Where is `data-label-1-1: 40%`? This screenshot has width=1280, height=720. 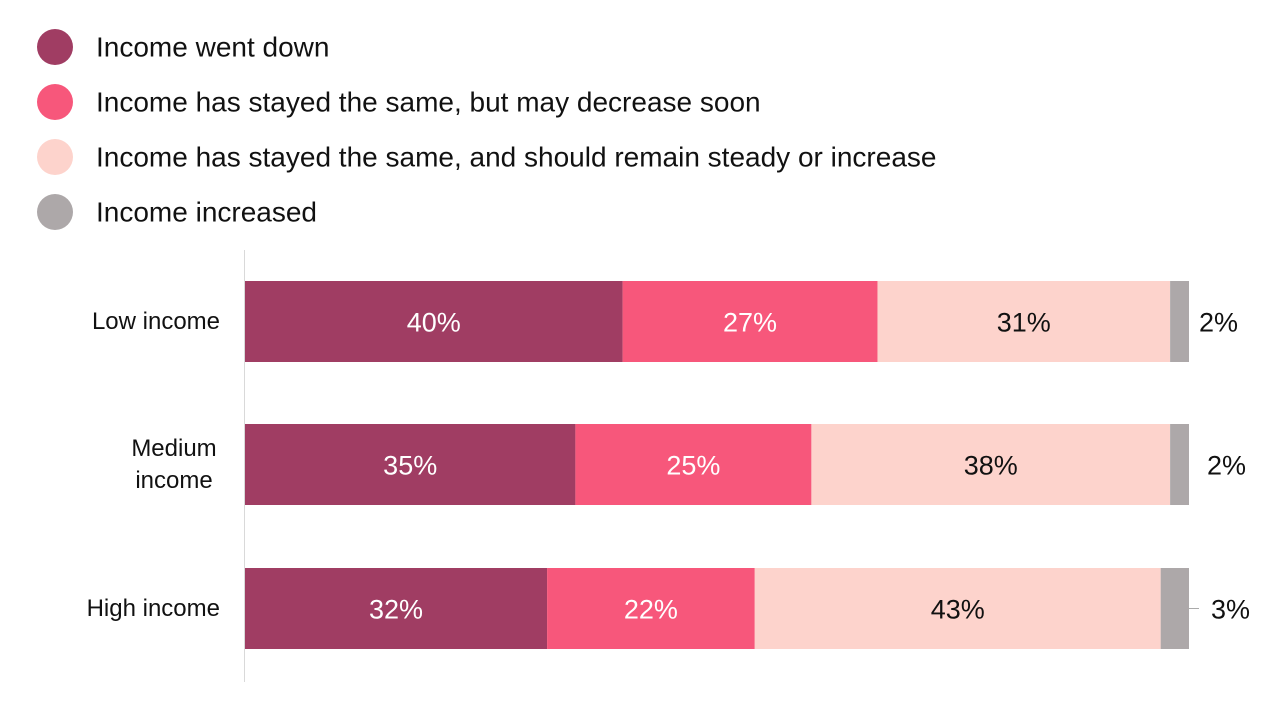
data-label-1-1: 40% is located at coordinates (434, 323).